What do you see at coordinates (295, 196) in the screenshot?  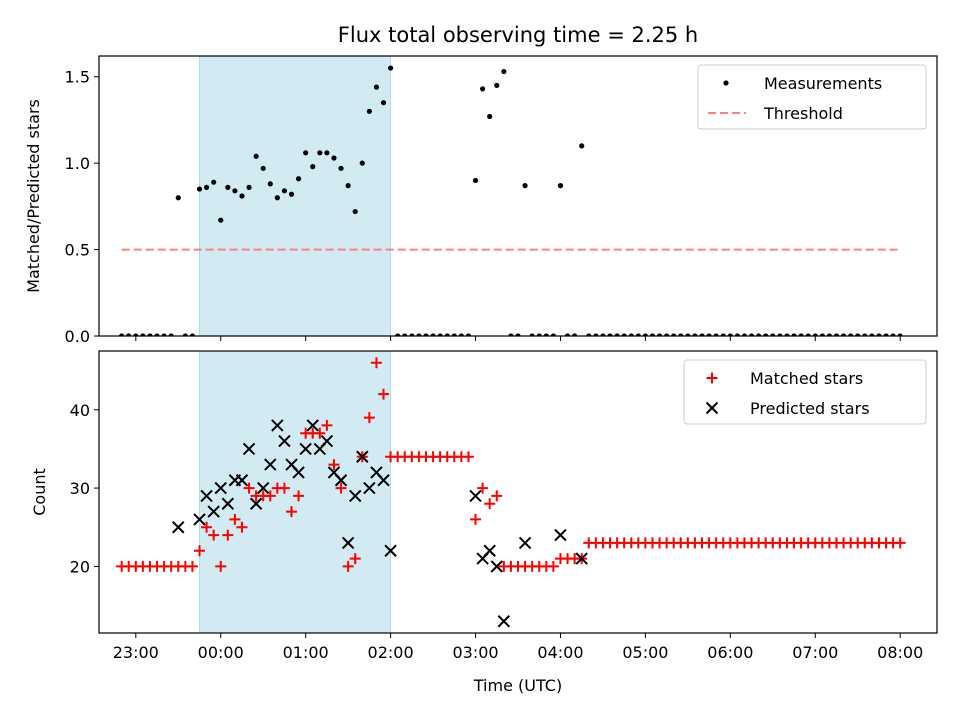 I see `top-shaded-span` at bounding box center [295, 196].